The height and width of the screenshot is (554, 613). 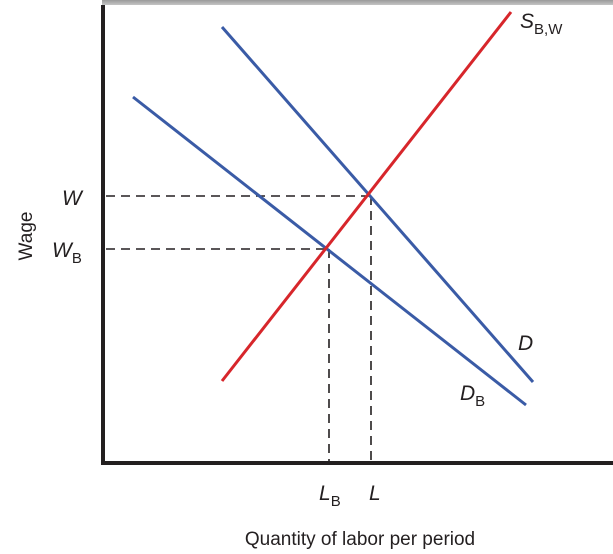 I want to click on curve-sub: B,W, so click(x=548, y=29).